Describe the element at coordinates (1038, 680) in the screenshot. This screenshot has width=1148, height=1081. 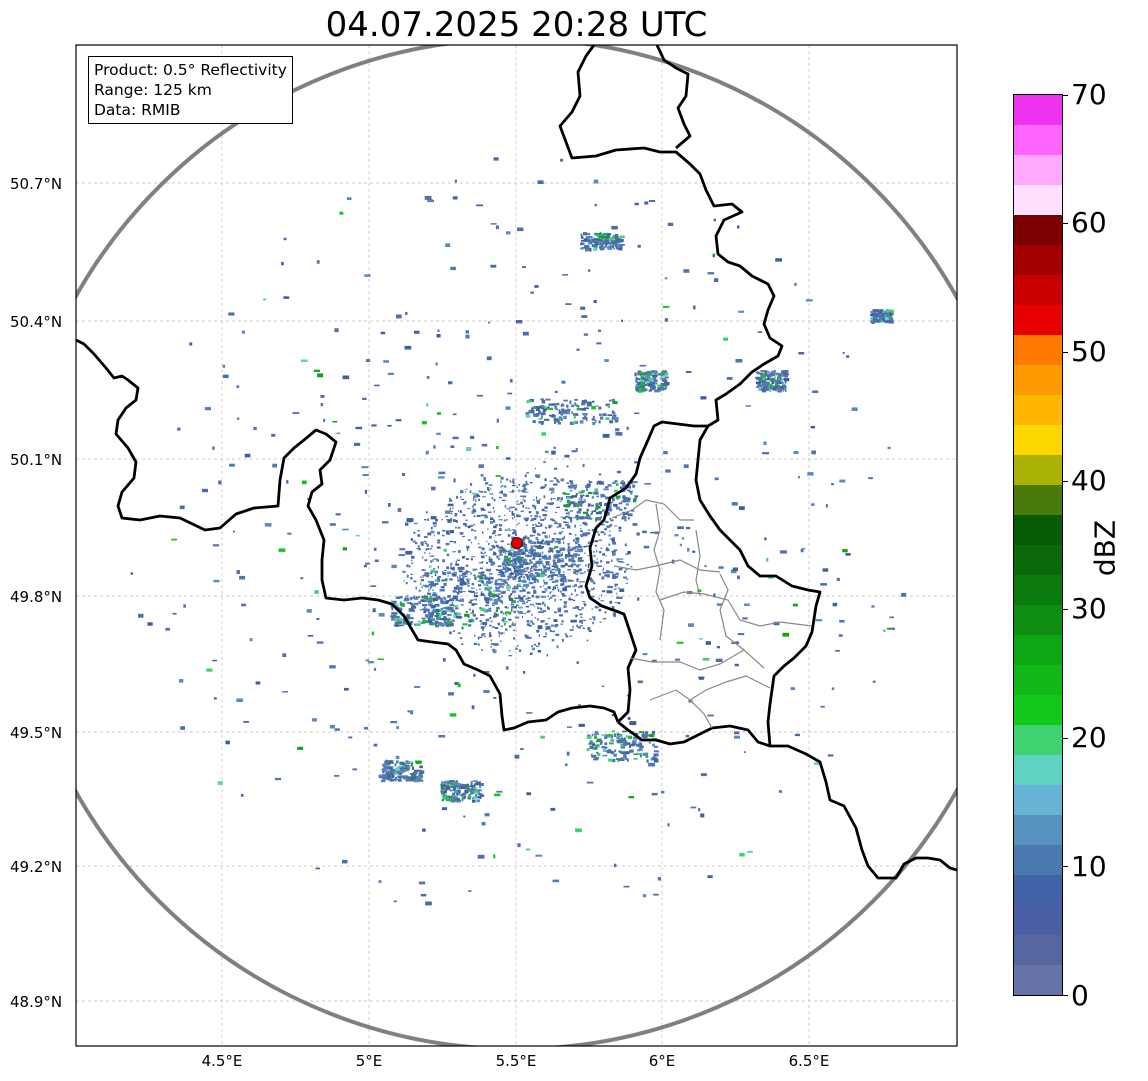
I see `colorbar-band` at that location.